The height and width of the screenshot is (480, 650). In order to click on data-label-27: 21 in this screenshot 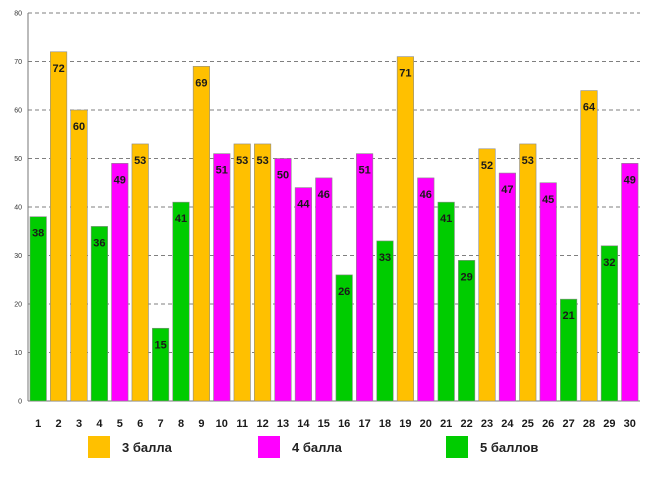, I will do `click(568, 316)`.